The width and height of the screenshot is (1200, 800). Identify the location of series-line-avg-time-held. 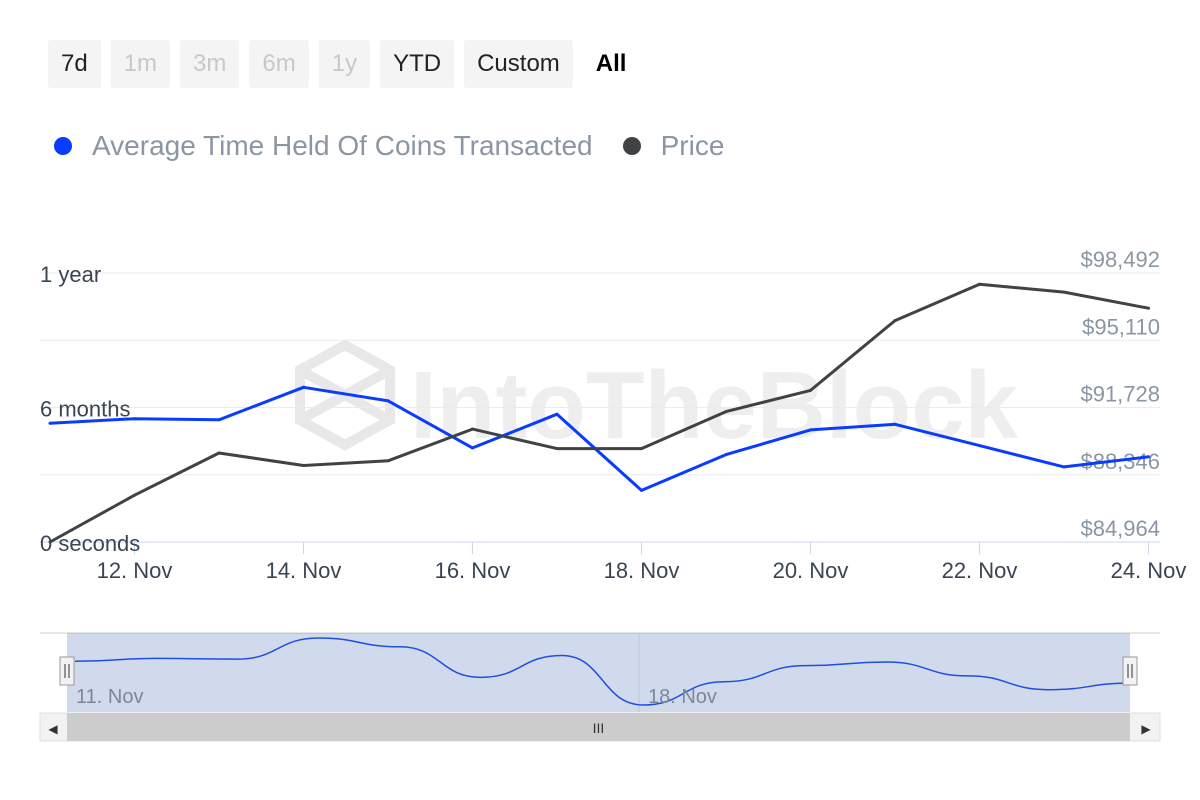
(599, 438).